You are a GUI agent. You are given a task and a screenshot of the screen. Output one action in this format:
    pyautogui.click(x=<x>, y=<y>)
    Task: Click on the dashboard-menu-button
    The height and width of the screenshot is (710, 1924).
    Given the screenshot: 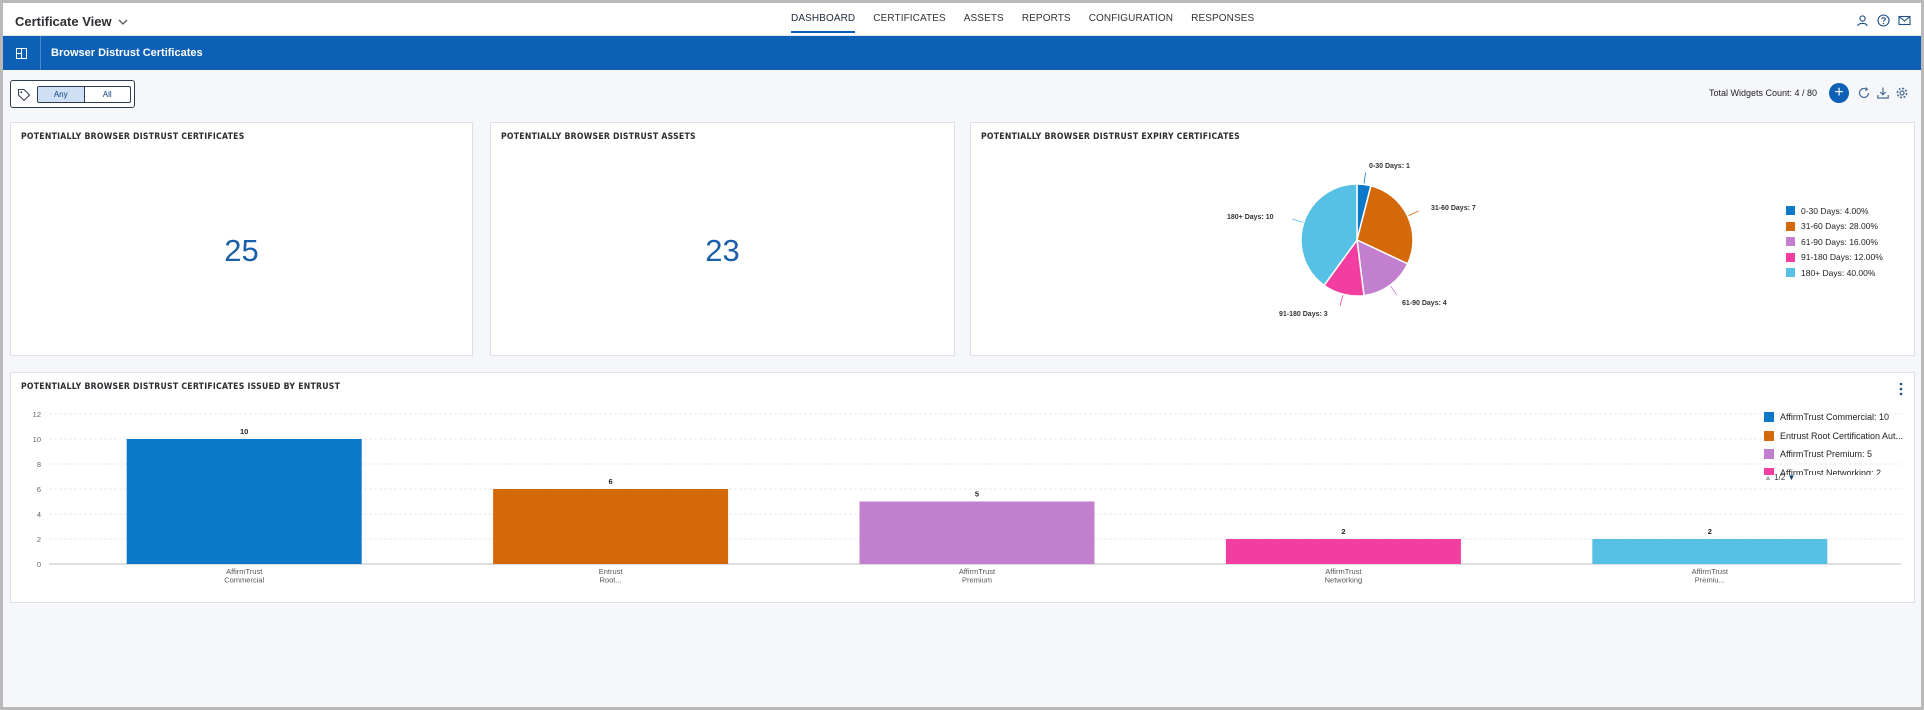 What is the action you would take?
    pyautogui.click(x=22, y=53)
    